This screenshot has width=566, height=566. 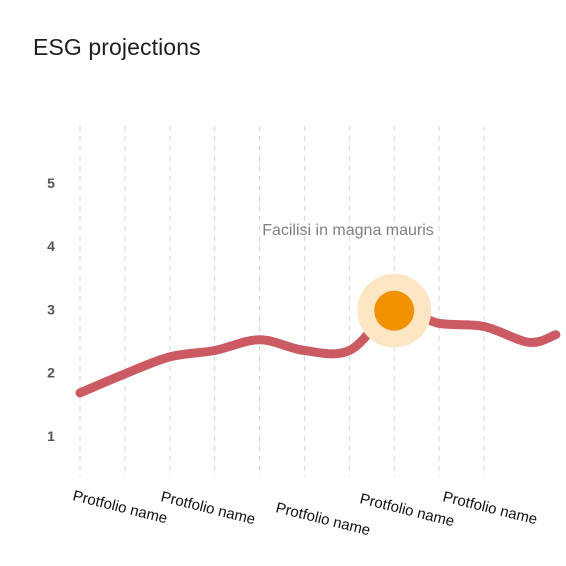 What do you see at coordinates (117, 47) in the screenshot?
I see `chart-title: ESG projections` at bounding box center [117, 47].